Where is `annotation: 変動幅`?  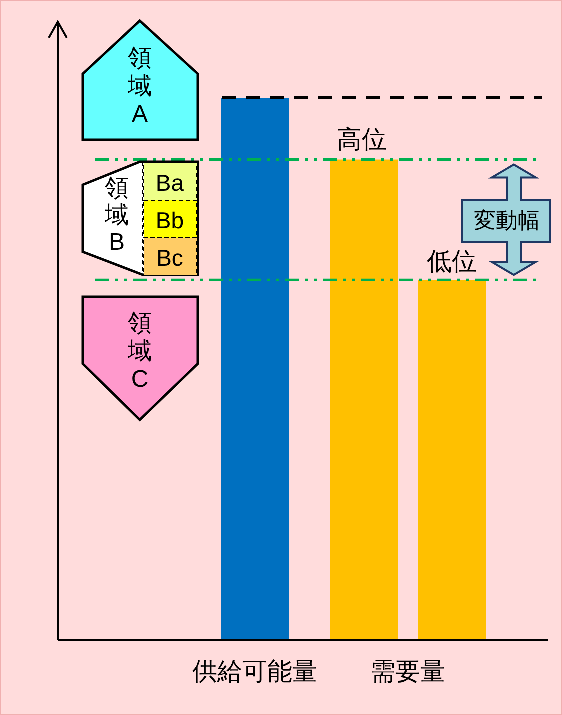
annotation: 変動幅 is located at coordinates (507, 220).